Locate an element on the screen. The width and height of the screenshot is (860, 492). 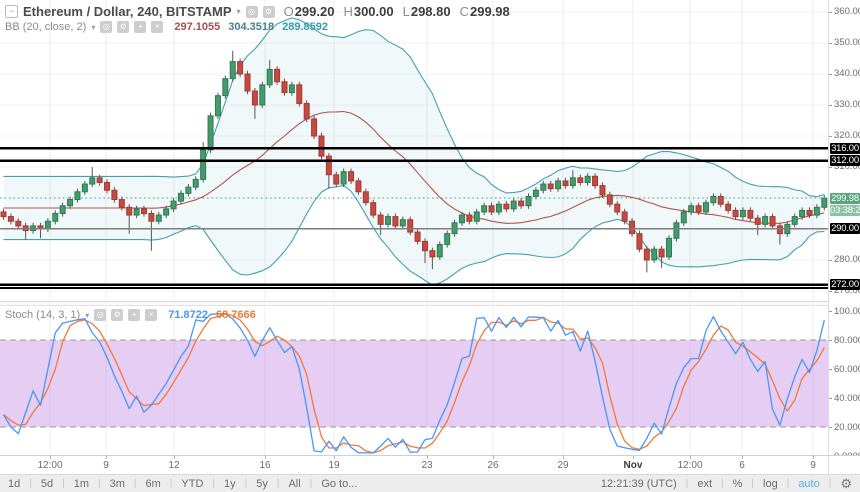
price-axis-label: 360.00 is located at coordinates (847, 12).